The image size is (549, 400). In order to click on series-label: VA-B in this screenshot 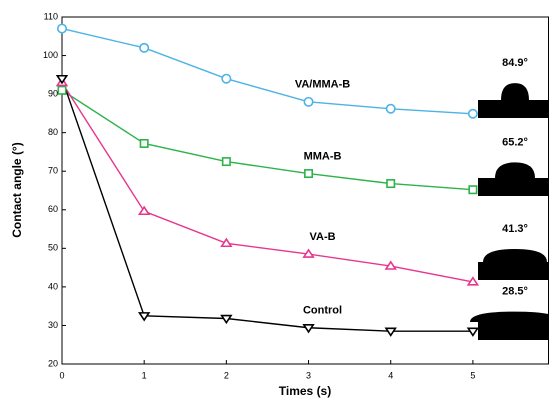, I will do `click(322, 237)`.